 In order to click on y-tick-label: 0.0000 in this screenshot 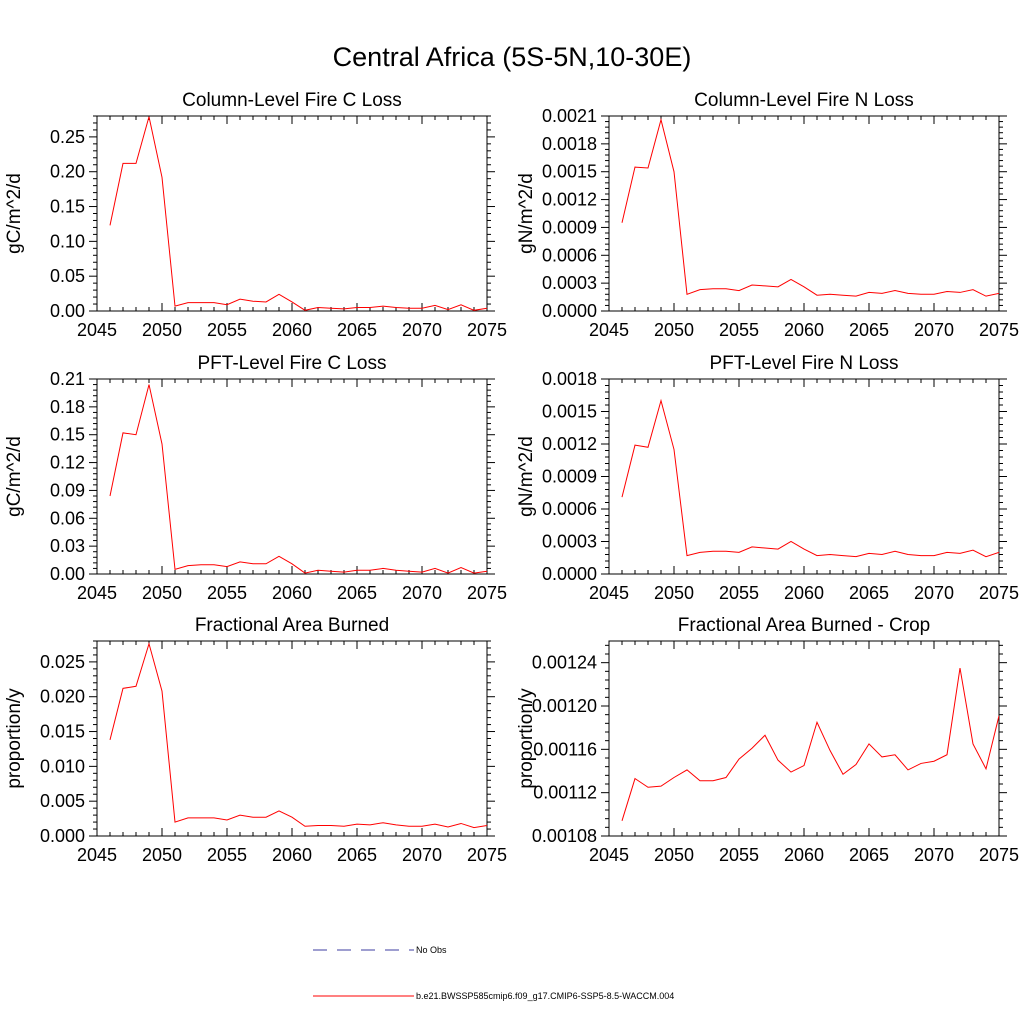, I will do `click(569, 311)`.